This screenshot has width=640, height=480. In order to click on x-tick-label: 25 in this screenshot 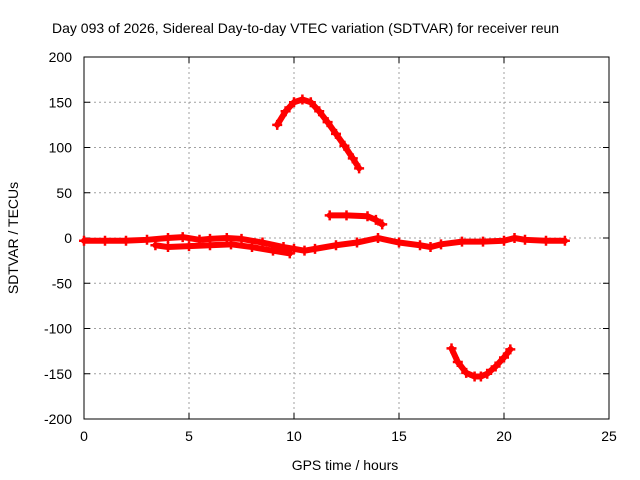, I will do `click(609, 436)`.